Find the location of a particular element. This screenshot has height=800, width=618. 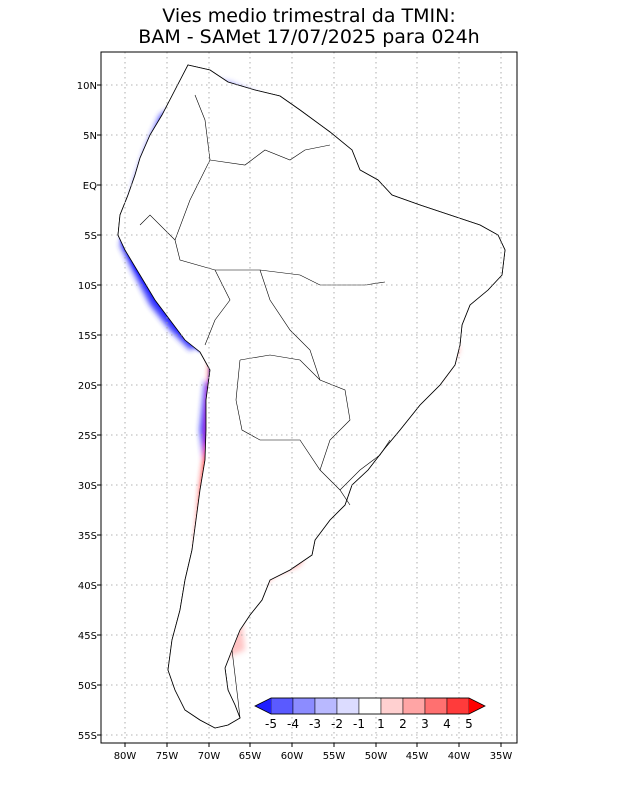

lat-label-20S: 20S is located at coordinates (87, 386).